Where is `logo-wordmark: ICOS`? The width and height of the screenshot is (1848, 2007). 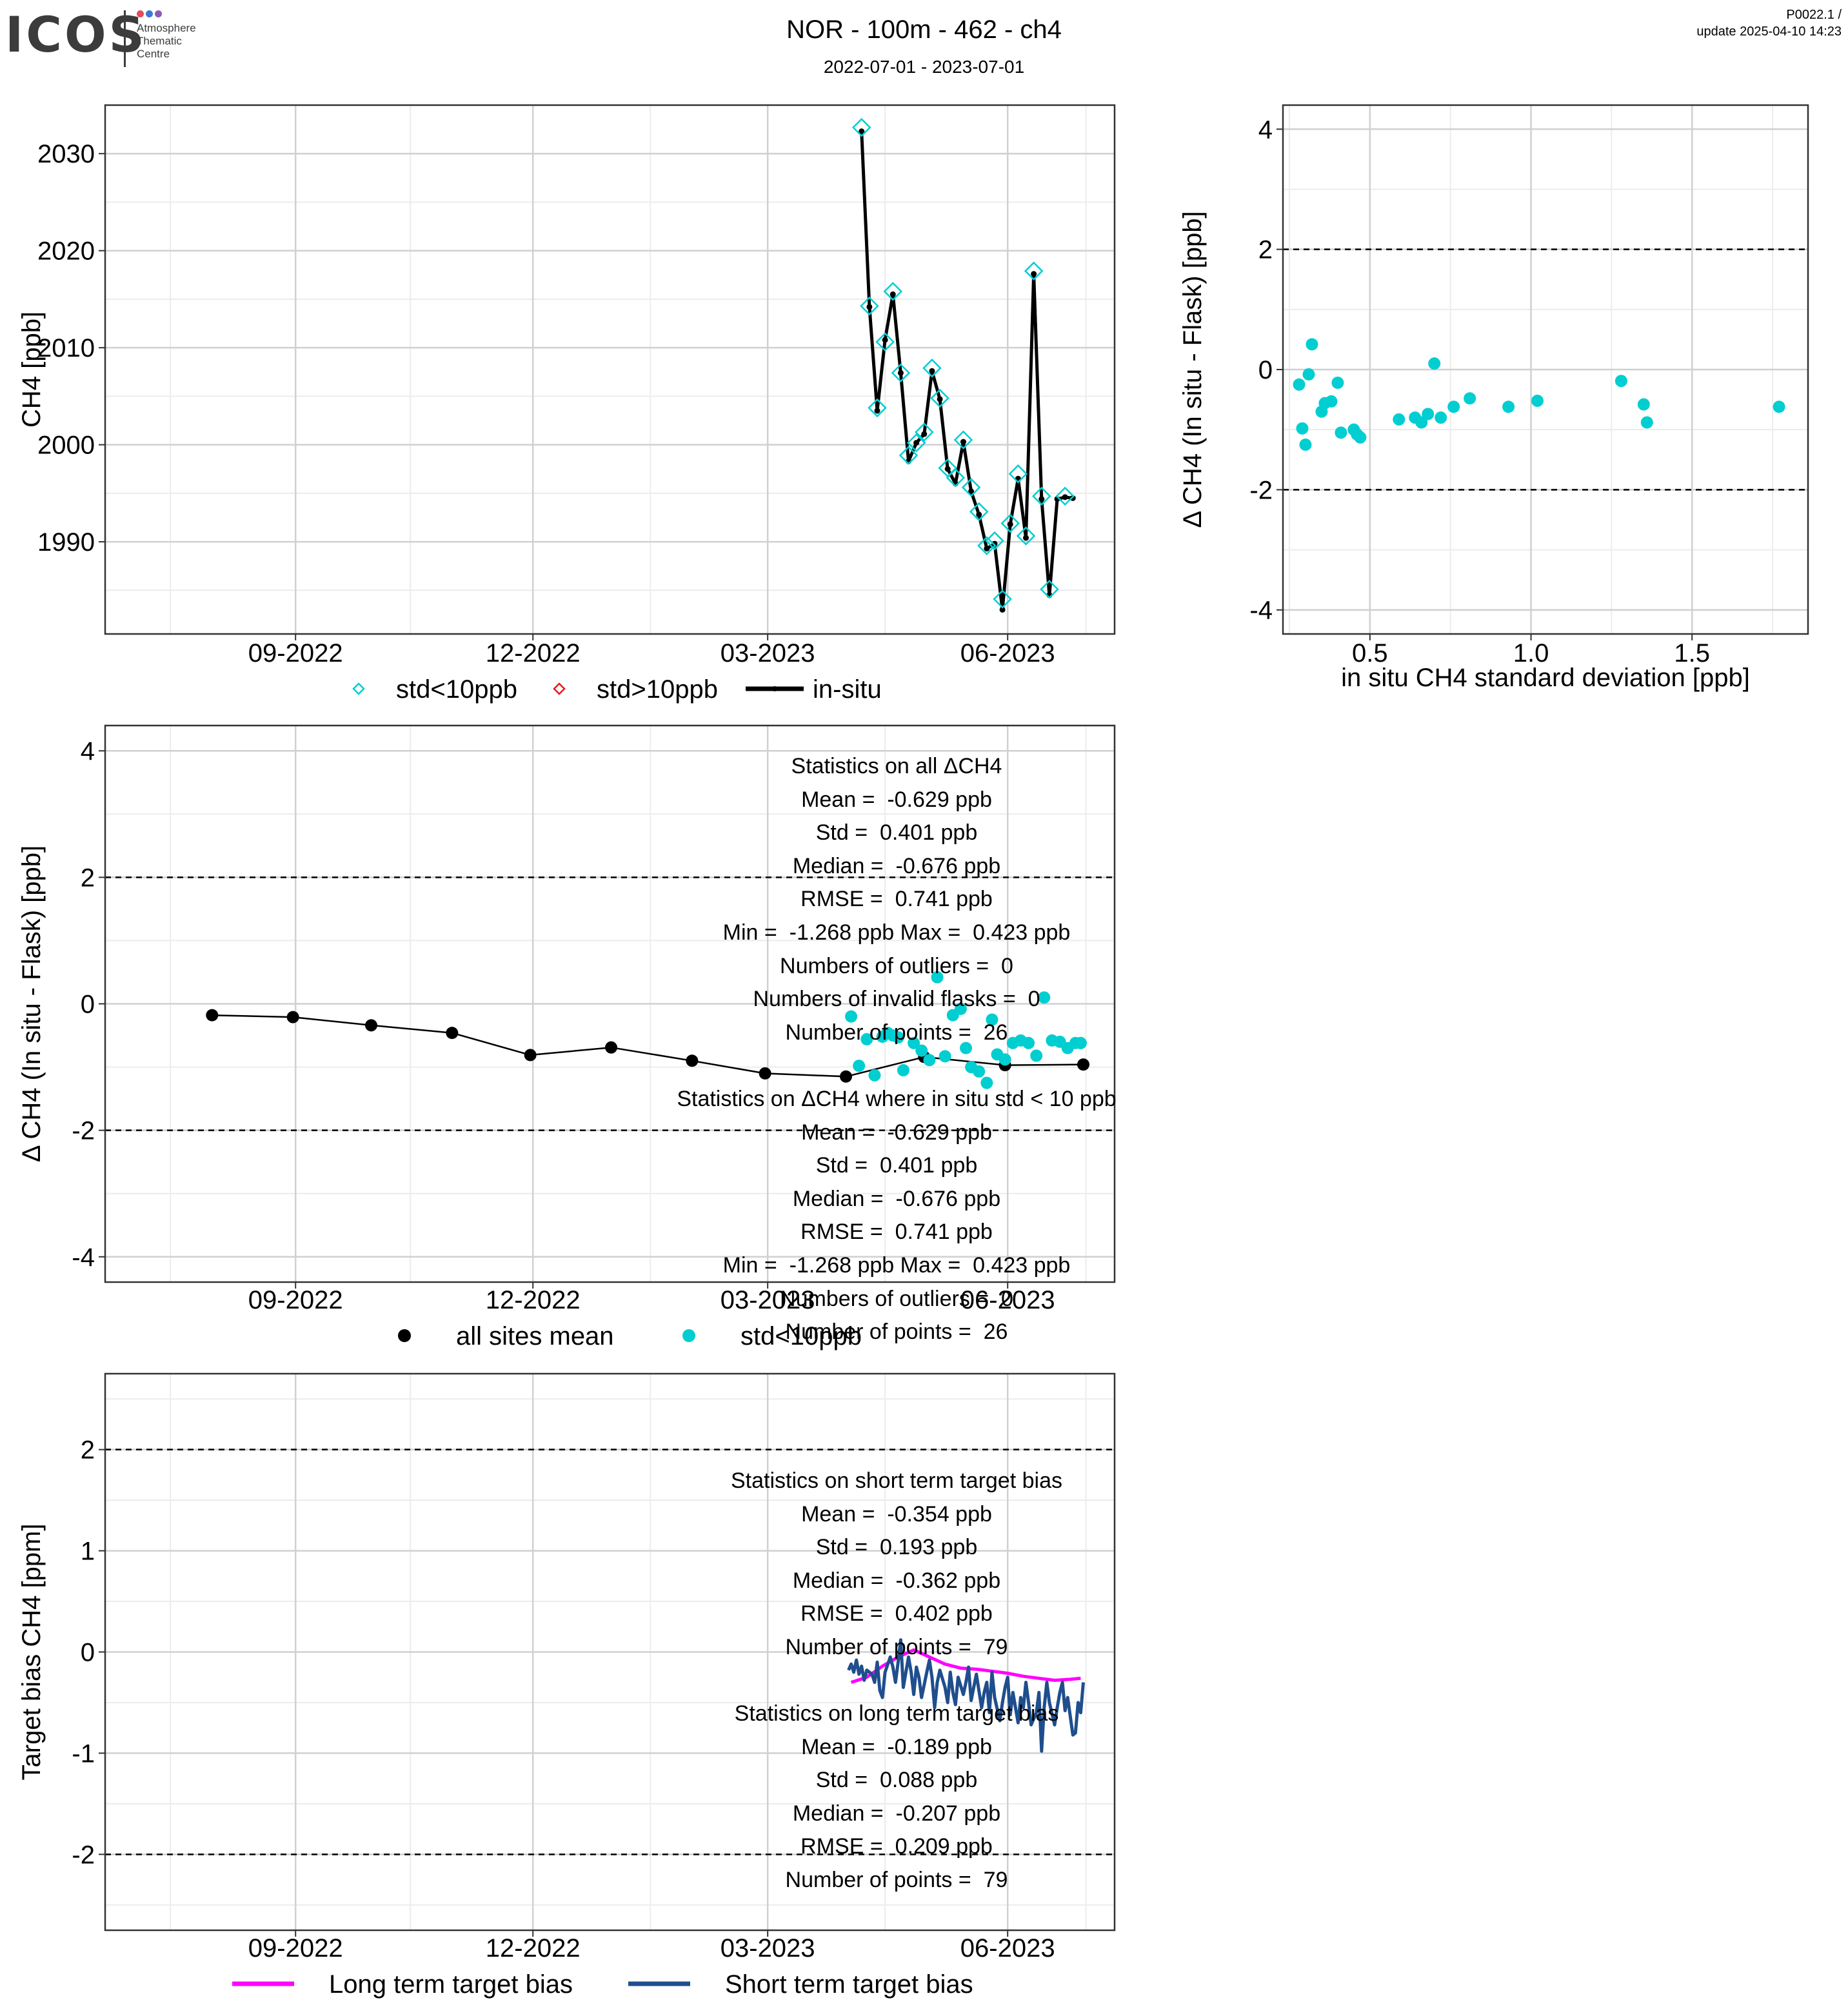
logo-wordmark: ICOS is located at coordinates (76, 34).